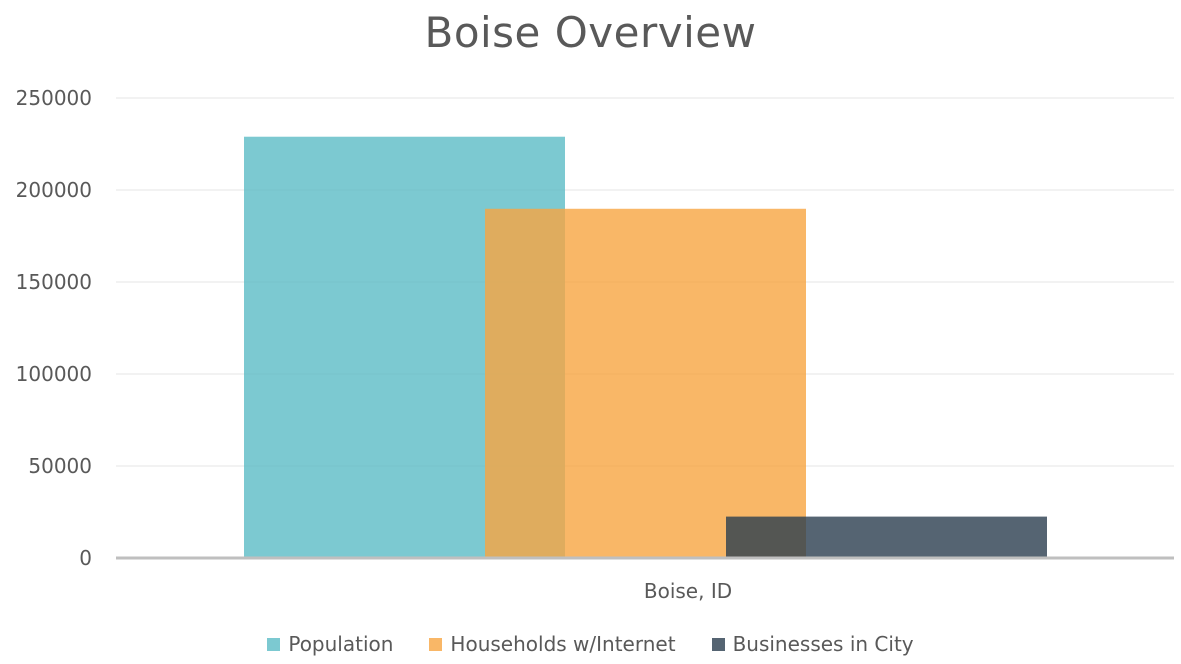 This screenshot has height=664, width=1181. Describe the element at coordinates (54, 282) in the screenshot. I see `y-tick-label: 150000` at that location.